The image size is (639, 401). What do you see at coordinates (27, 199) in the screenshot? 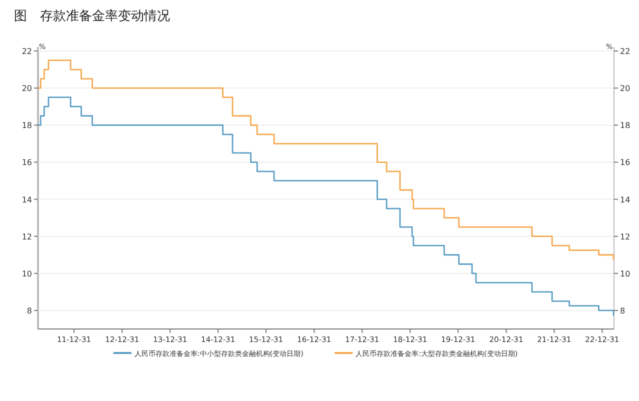
I see `y-tick-label: 14` at bounding box center [27, 199].